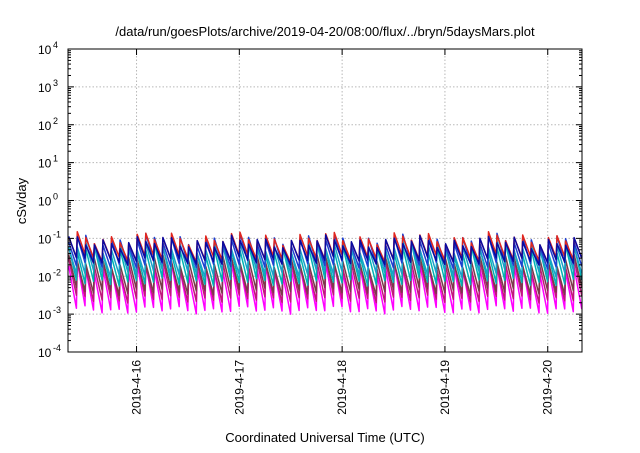 The height and width of the screenshot is (453, 640). What do you see at coordinates (324, 437) in the screenshot?
I see `x-axis-label: Coordinated Universal Time (UTC)` at bounding box center [324, 437].